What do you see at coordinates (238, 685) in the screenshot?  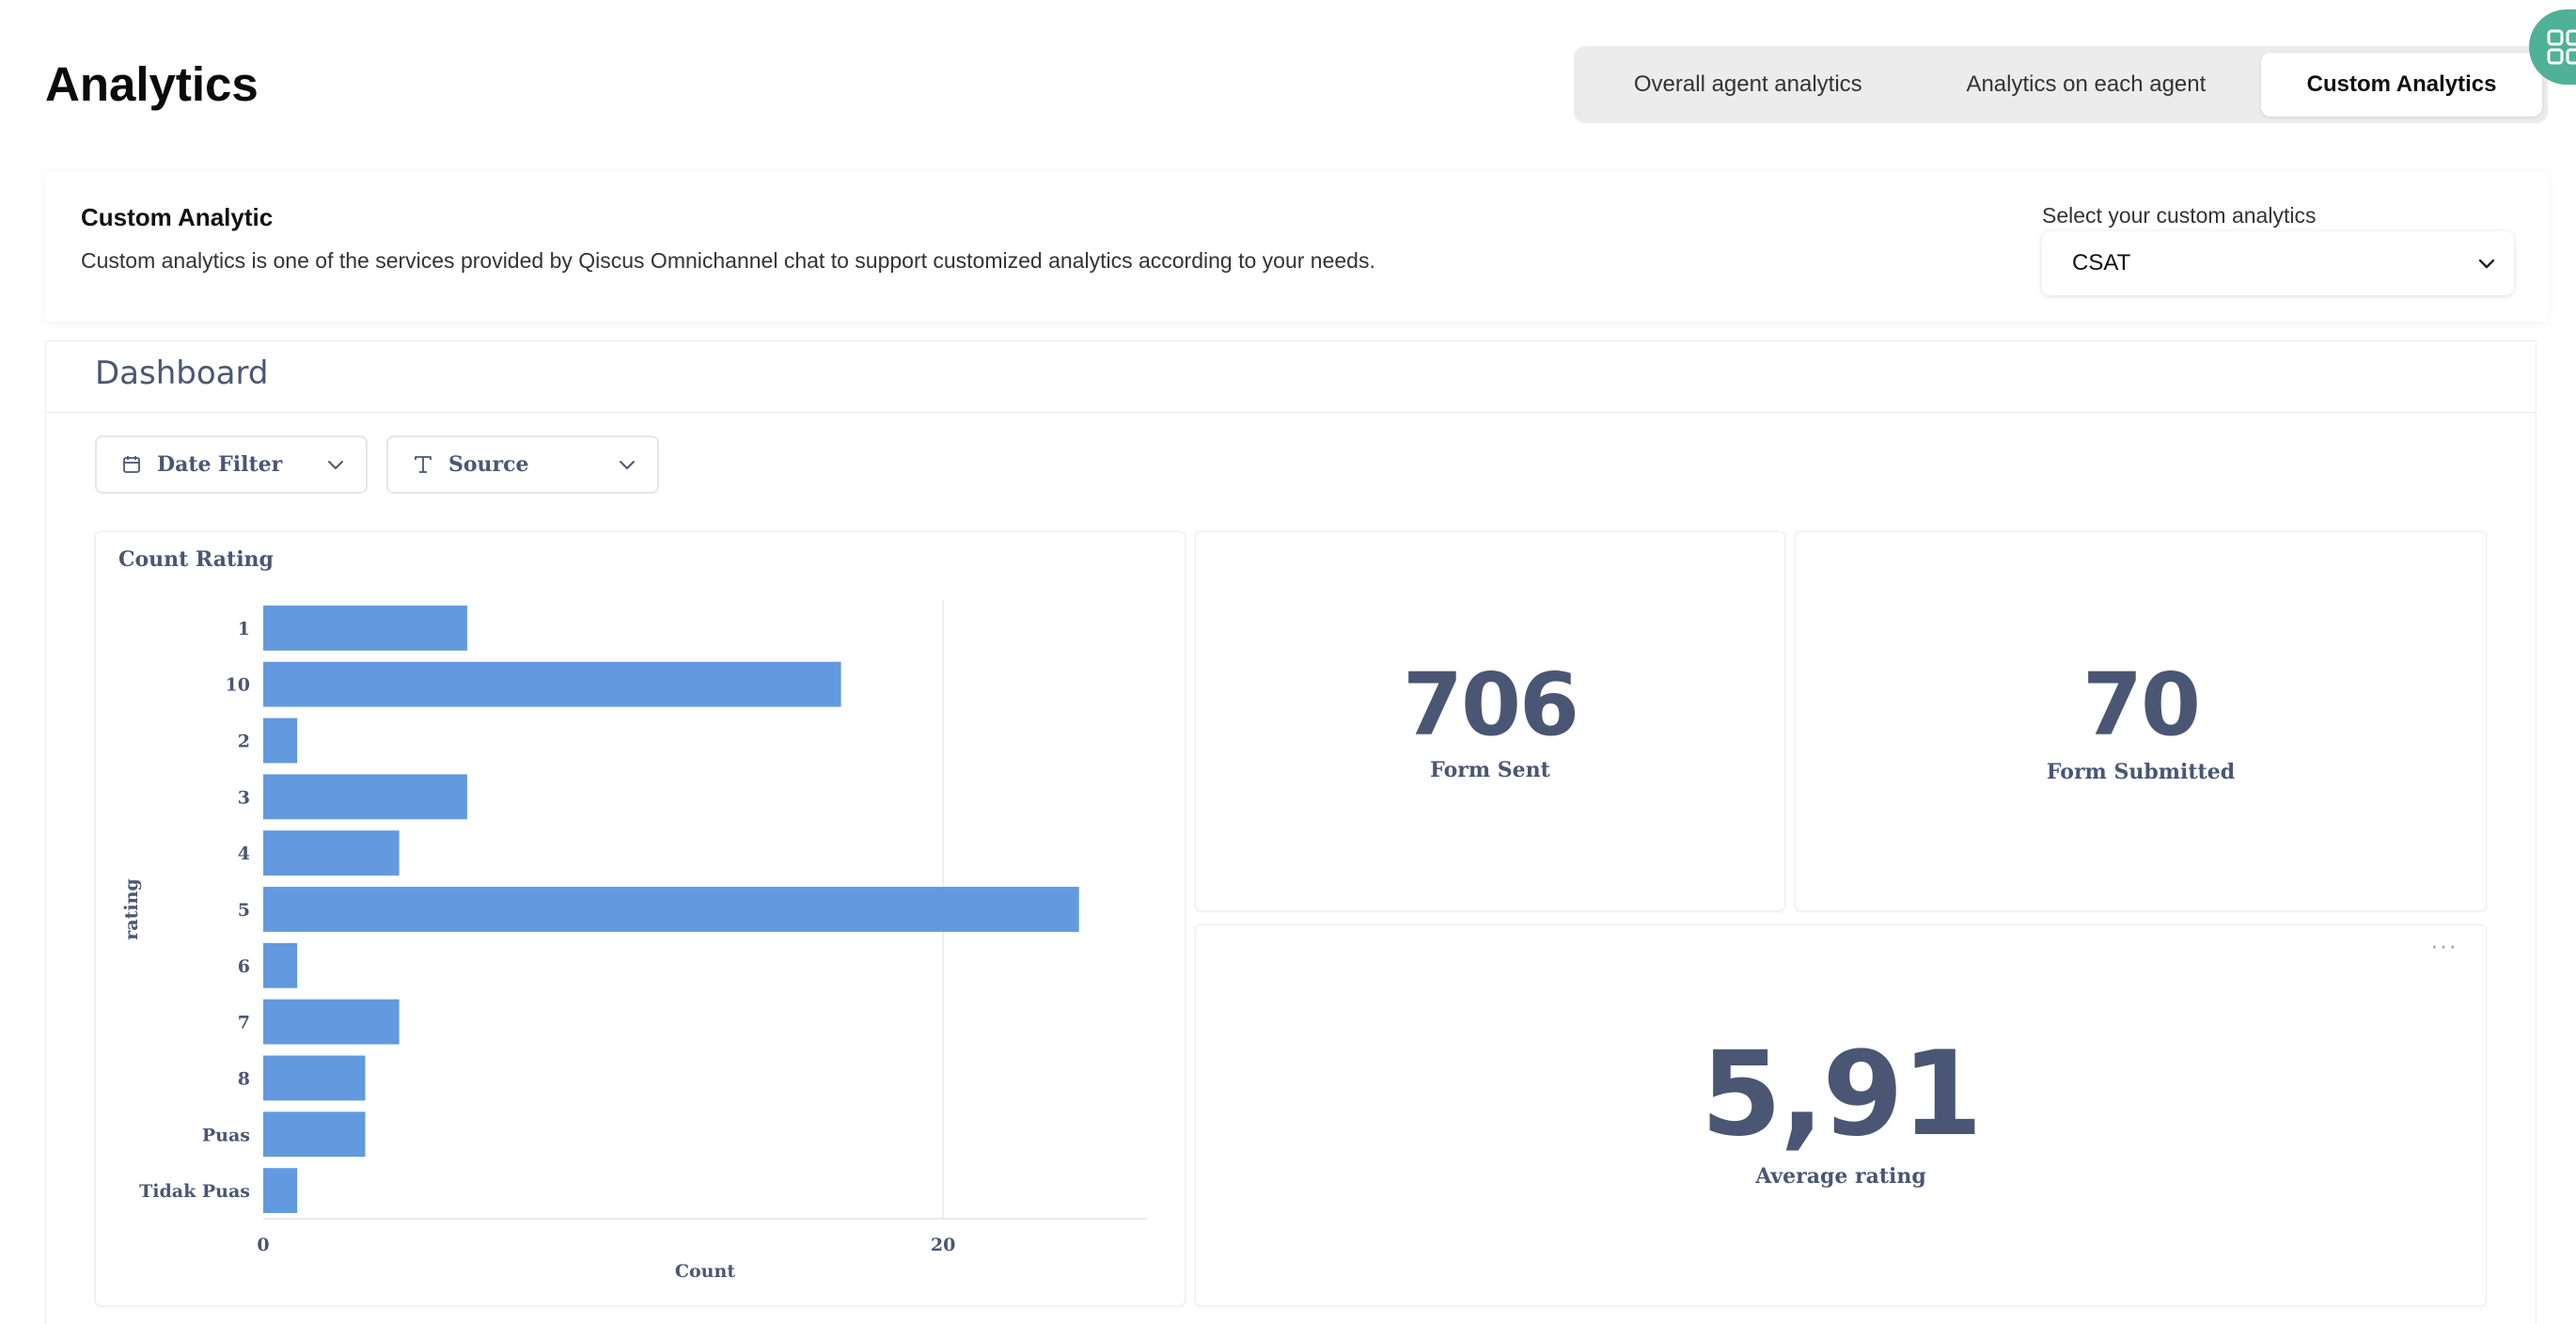 I see `y-tick-label: 10` at bounding box center [238, 685].